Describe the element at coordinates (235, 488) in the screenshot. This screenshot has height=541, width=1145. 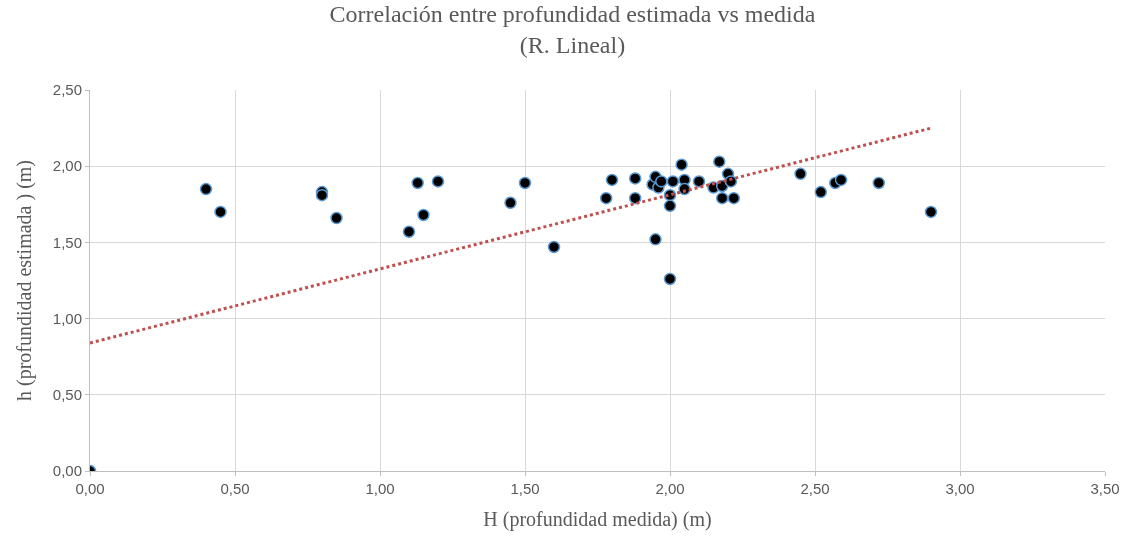
I see `x-tick-label: 0,50` at that location.